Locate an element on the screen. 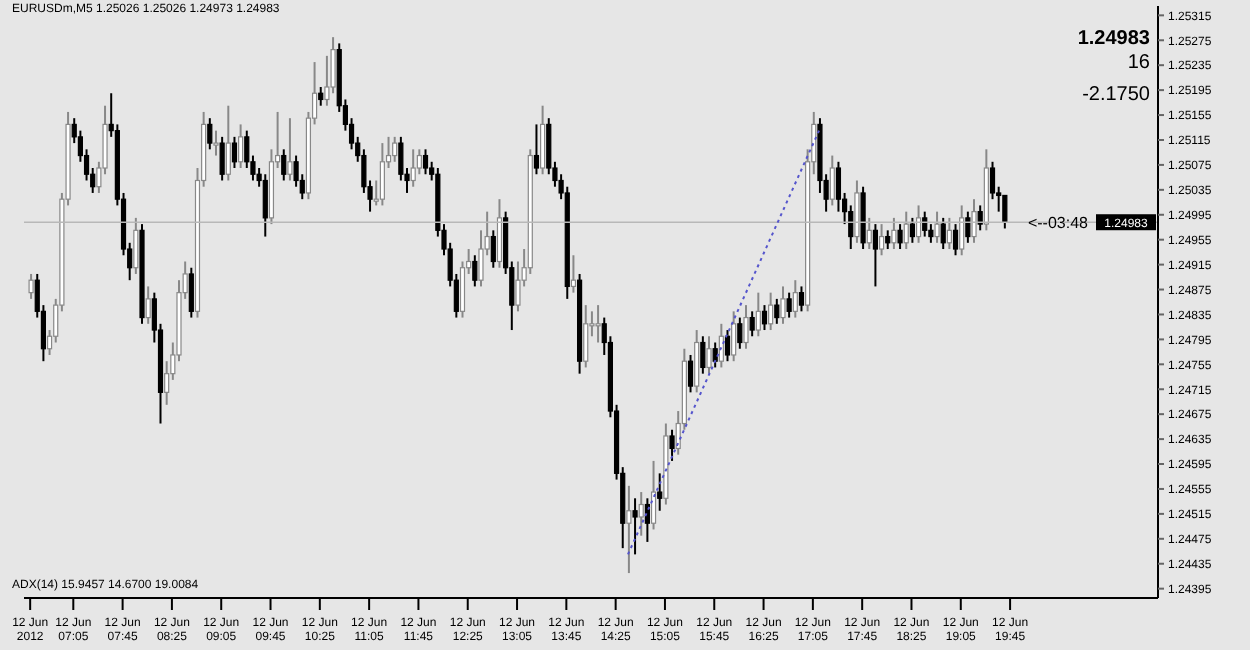  annotation: -2.1750 is located at coordinates (1115, 96).